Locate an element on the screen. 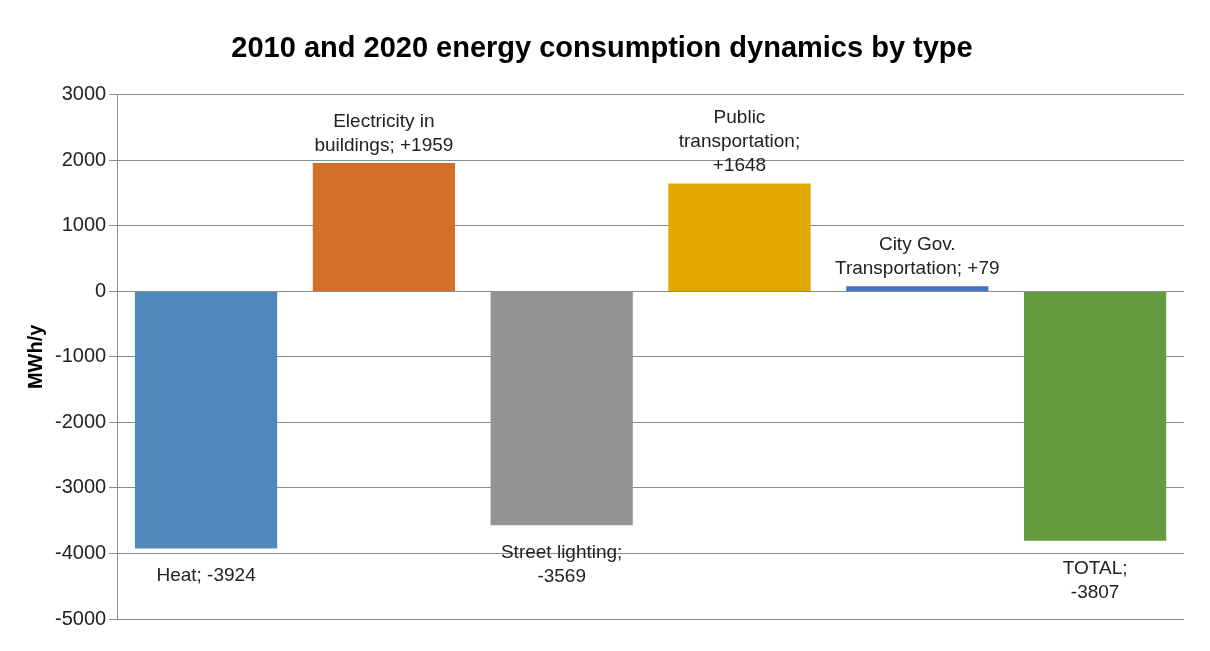  data-label: Street lighting; -3569 is located at coordinates (561, 563).